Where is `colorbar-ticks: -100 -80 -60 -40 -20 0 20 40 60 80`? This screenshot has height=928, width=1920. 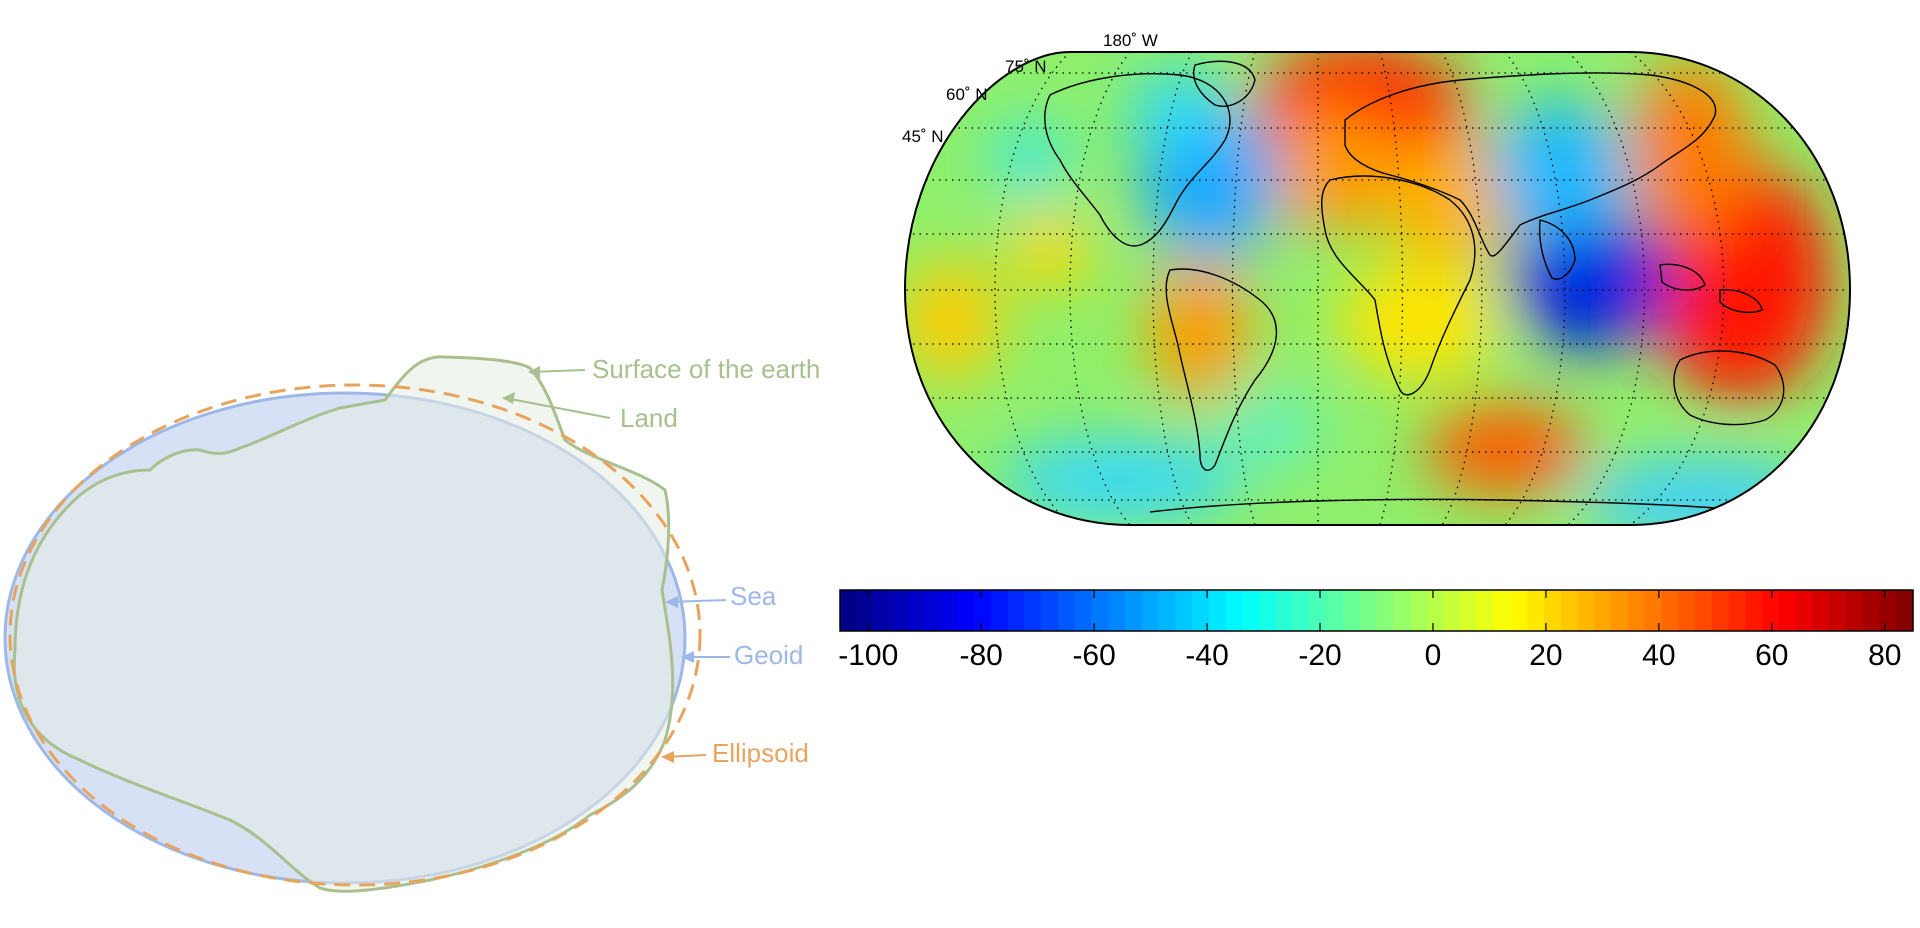 colorbar-ticks: -100 -80 -60 -40 -20 0 20 40 60 80 is located at coordinates (1369, 631).